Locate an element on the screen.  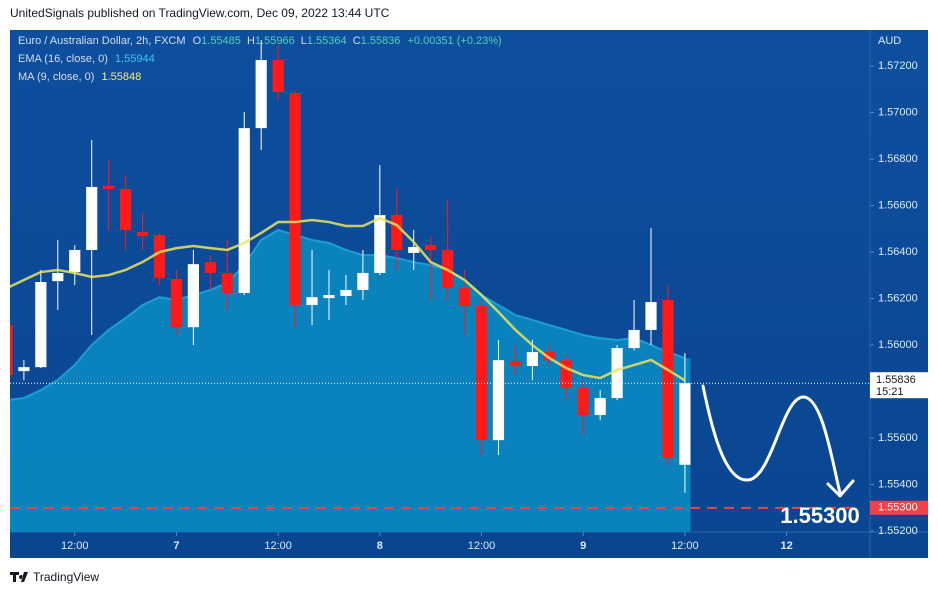
ma-legend: MA (9, close, 0) 1.55848 is located at coordinates (79, 77).